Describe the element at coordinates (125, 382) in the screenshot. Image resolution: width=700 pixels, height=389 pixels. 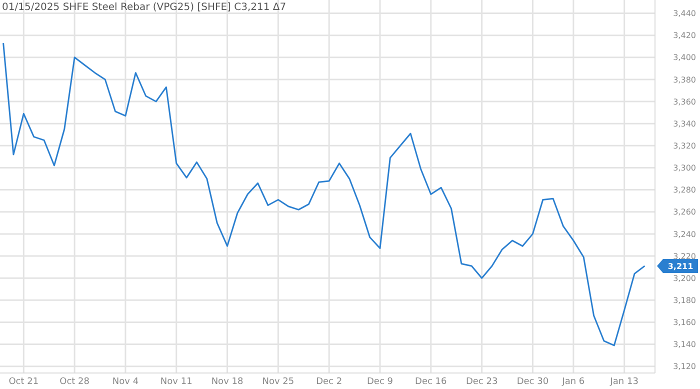
I see `x-tick-label: Nov 4` at that location.